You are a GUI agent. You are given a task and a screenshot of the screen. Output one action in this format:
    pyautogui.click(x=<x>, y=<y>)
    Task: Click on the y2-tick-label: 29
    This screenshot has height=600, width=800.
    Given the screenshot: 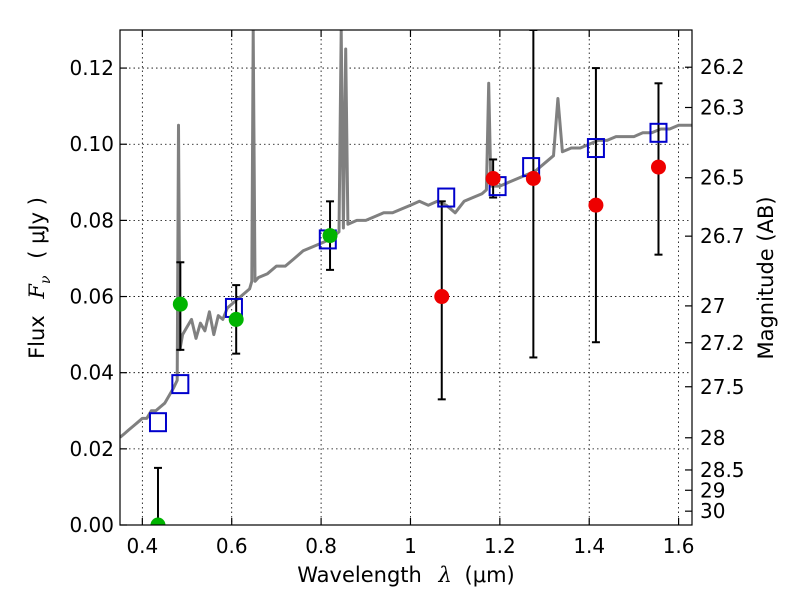 What is the action you would take?
    pyautogui.click(x=712, y=490)
    